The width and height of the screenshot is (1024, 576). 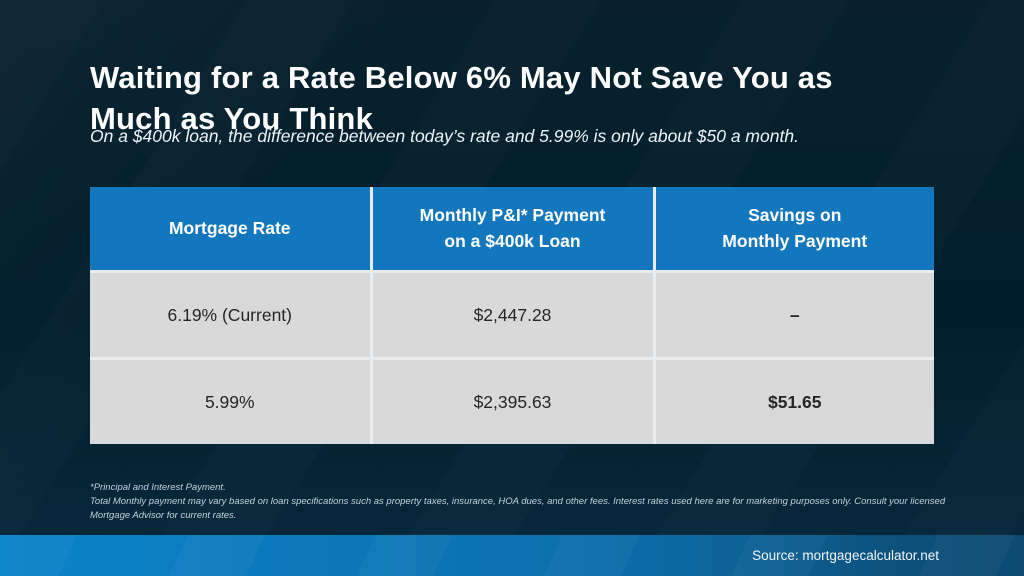 I want to click on cell-rate-lower: 5.99%, so click(x=230, y=400).